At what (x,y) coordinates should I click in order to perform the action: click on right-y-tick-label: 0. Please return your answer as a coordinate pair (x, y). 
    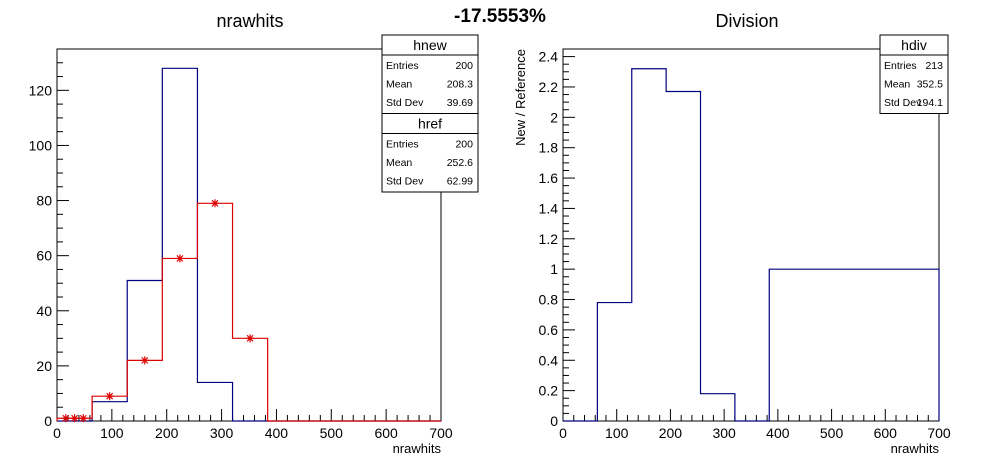
    Looking at the image, I should click on (554, 421).